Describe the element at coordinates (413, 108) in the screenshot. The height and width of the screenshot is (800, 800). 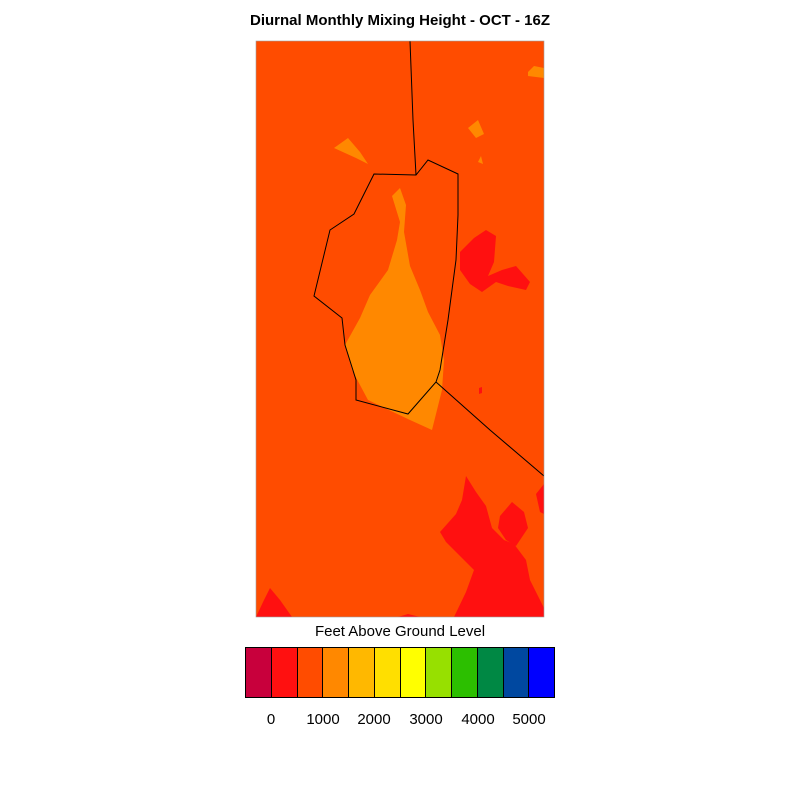
I see `boundary-line-north` at that location.